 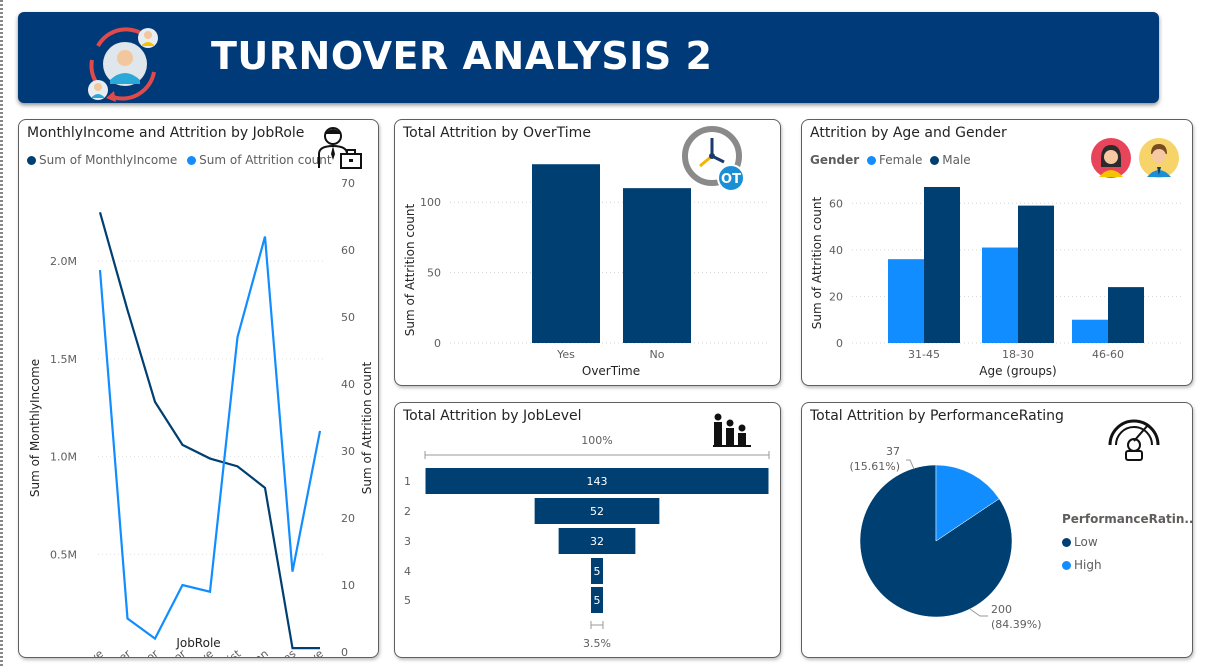 I want to click on performance-pie-chart: 200 (84.39%) 37 (15.61%), so click(x=932, y=530).